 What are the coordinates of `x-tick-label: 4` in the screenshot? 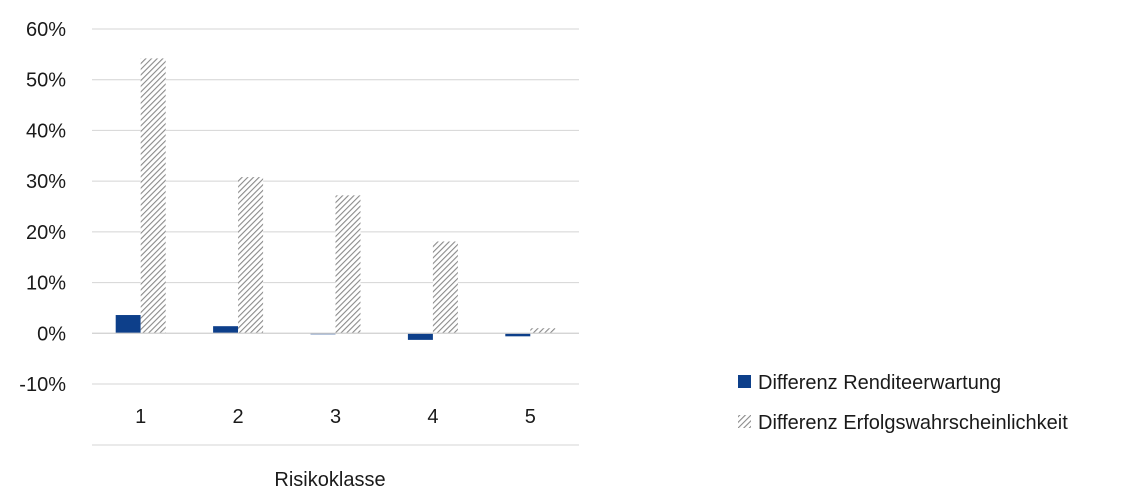 It's located at (432, 417).